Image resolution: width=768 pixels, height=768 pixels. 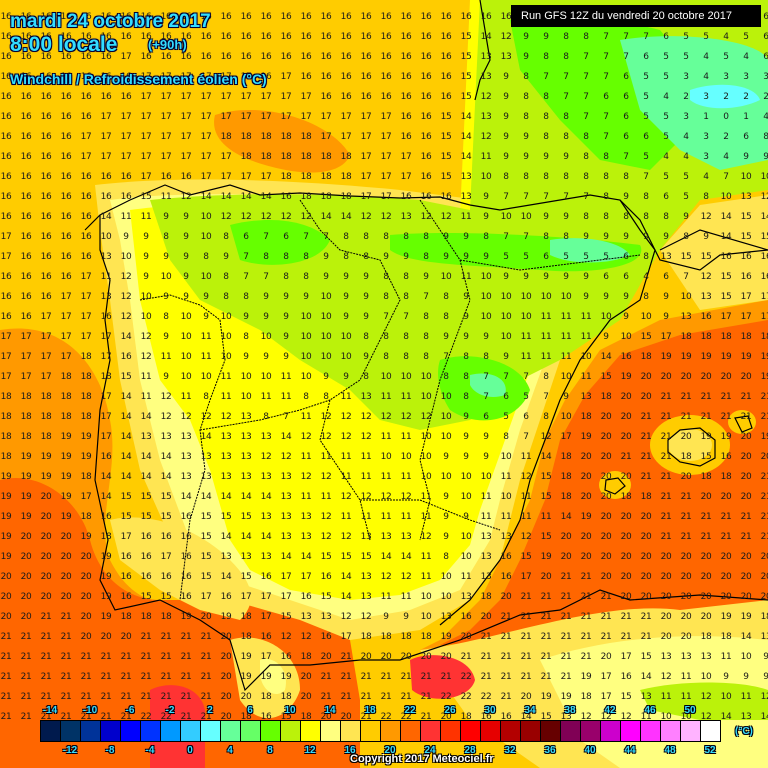 I want to click on colorbar-swatch, so click(x=691, y=731).